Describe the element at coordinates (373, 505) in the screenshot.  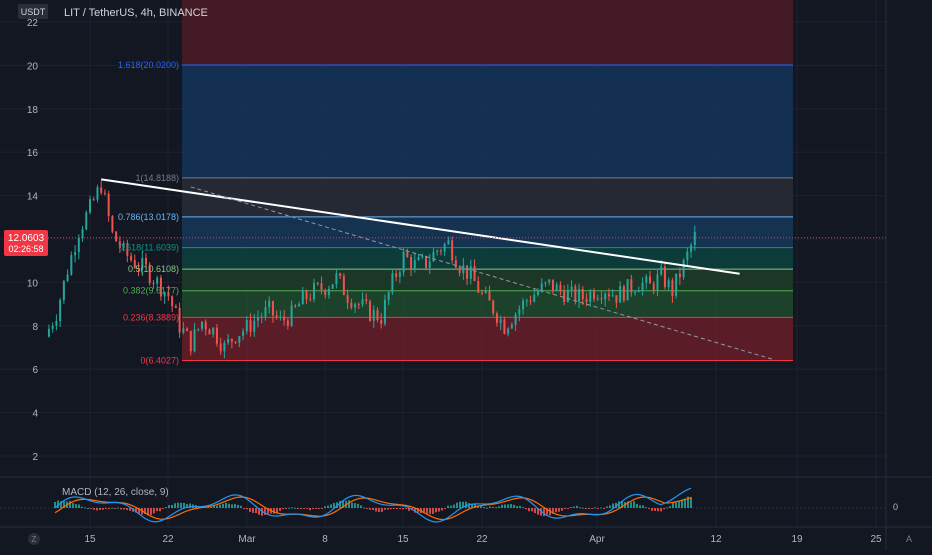
I see `macd-line` at that location.